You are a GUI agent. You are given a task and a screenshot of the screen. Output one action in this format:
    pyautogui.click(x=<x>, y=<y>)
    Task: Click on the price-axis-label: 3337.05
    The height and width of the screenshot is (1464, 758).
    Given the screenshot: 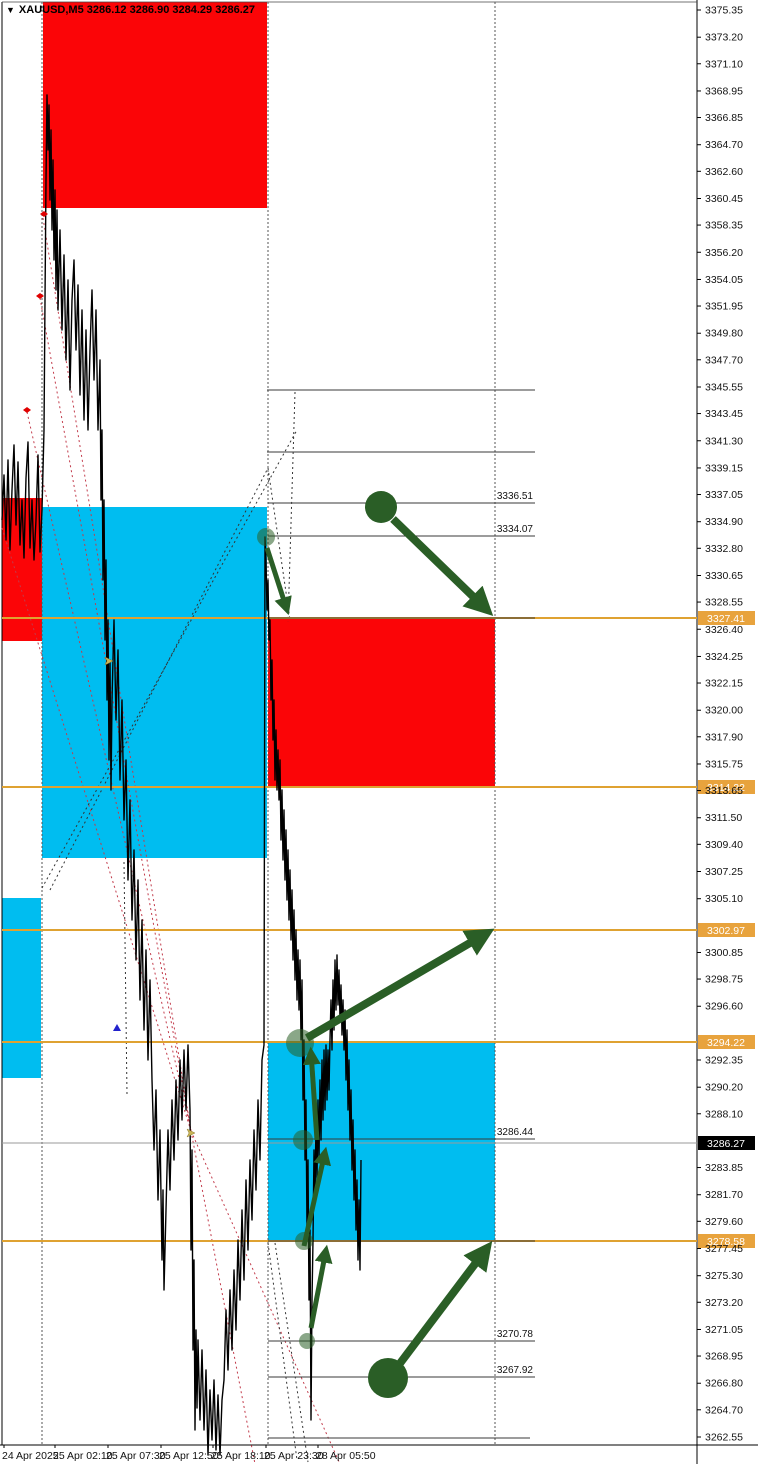 What is the action you would take?
    pyautogui.click(x=724, y=495)
    